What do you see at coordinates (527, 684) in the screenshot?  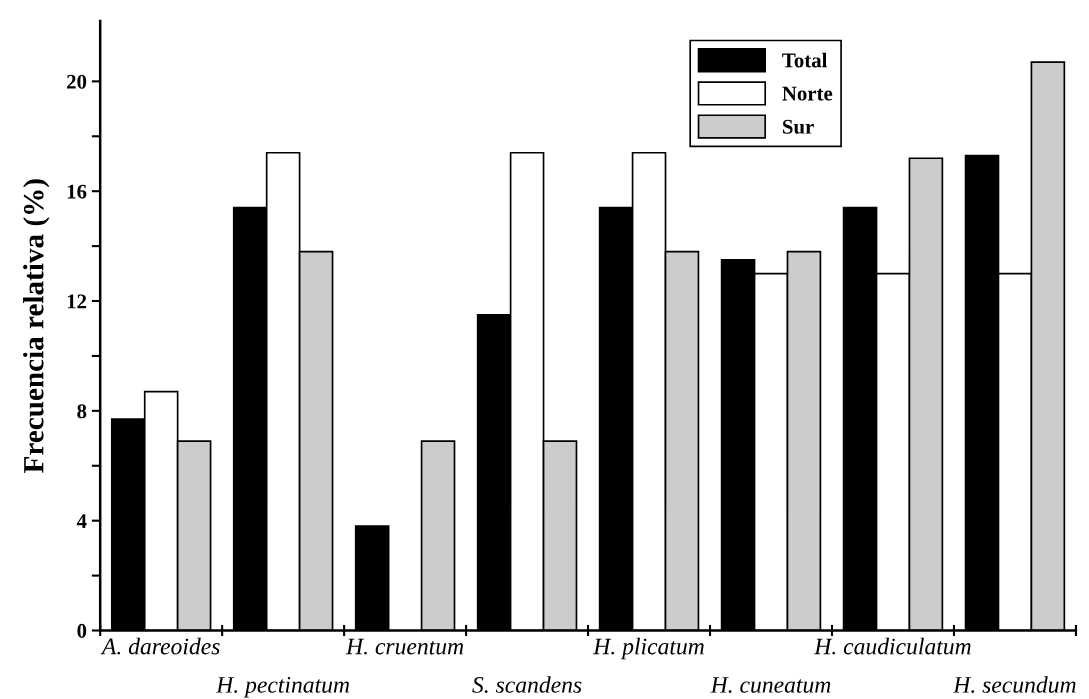 I see `x-tick-label: S. scandens` at bounding box center [527, 684].